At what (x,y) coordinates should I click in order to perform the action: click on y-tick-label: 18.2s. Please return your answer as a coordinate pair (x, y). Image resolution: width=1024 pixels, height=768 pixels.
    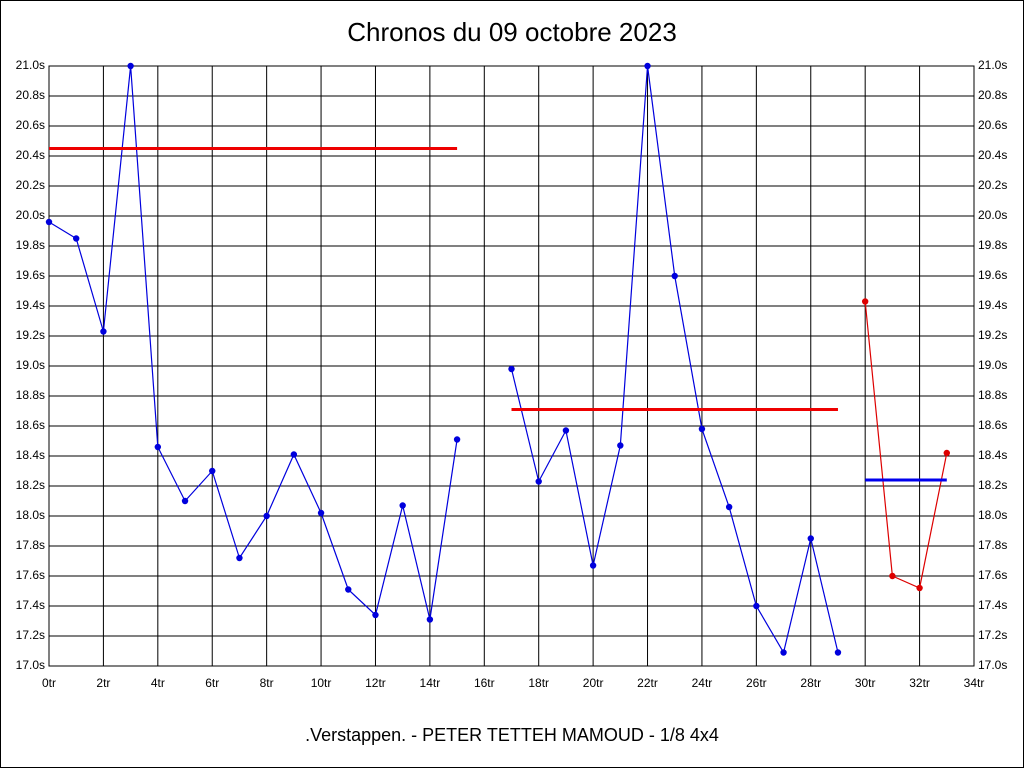
    Looking at the image, I should click on (30, 485).